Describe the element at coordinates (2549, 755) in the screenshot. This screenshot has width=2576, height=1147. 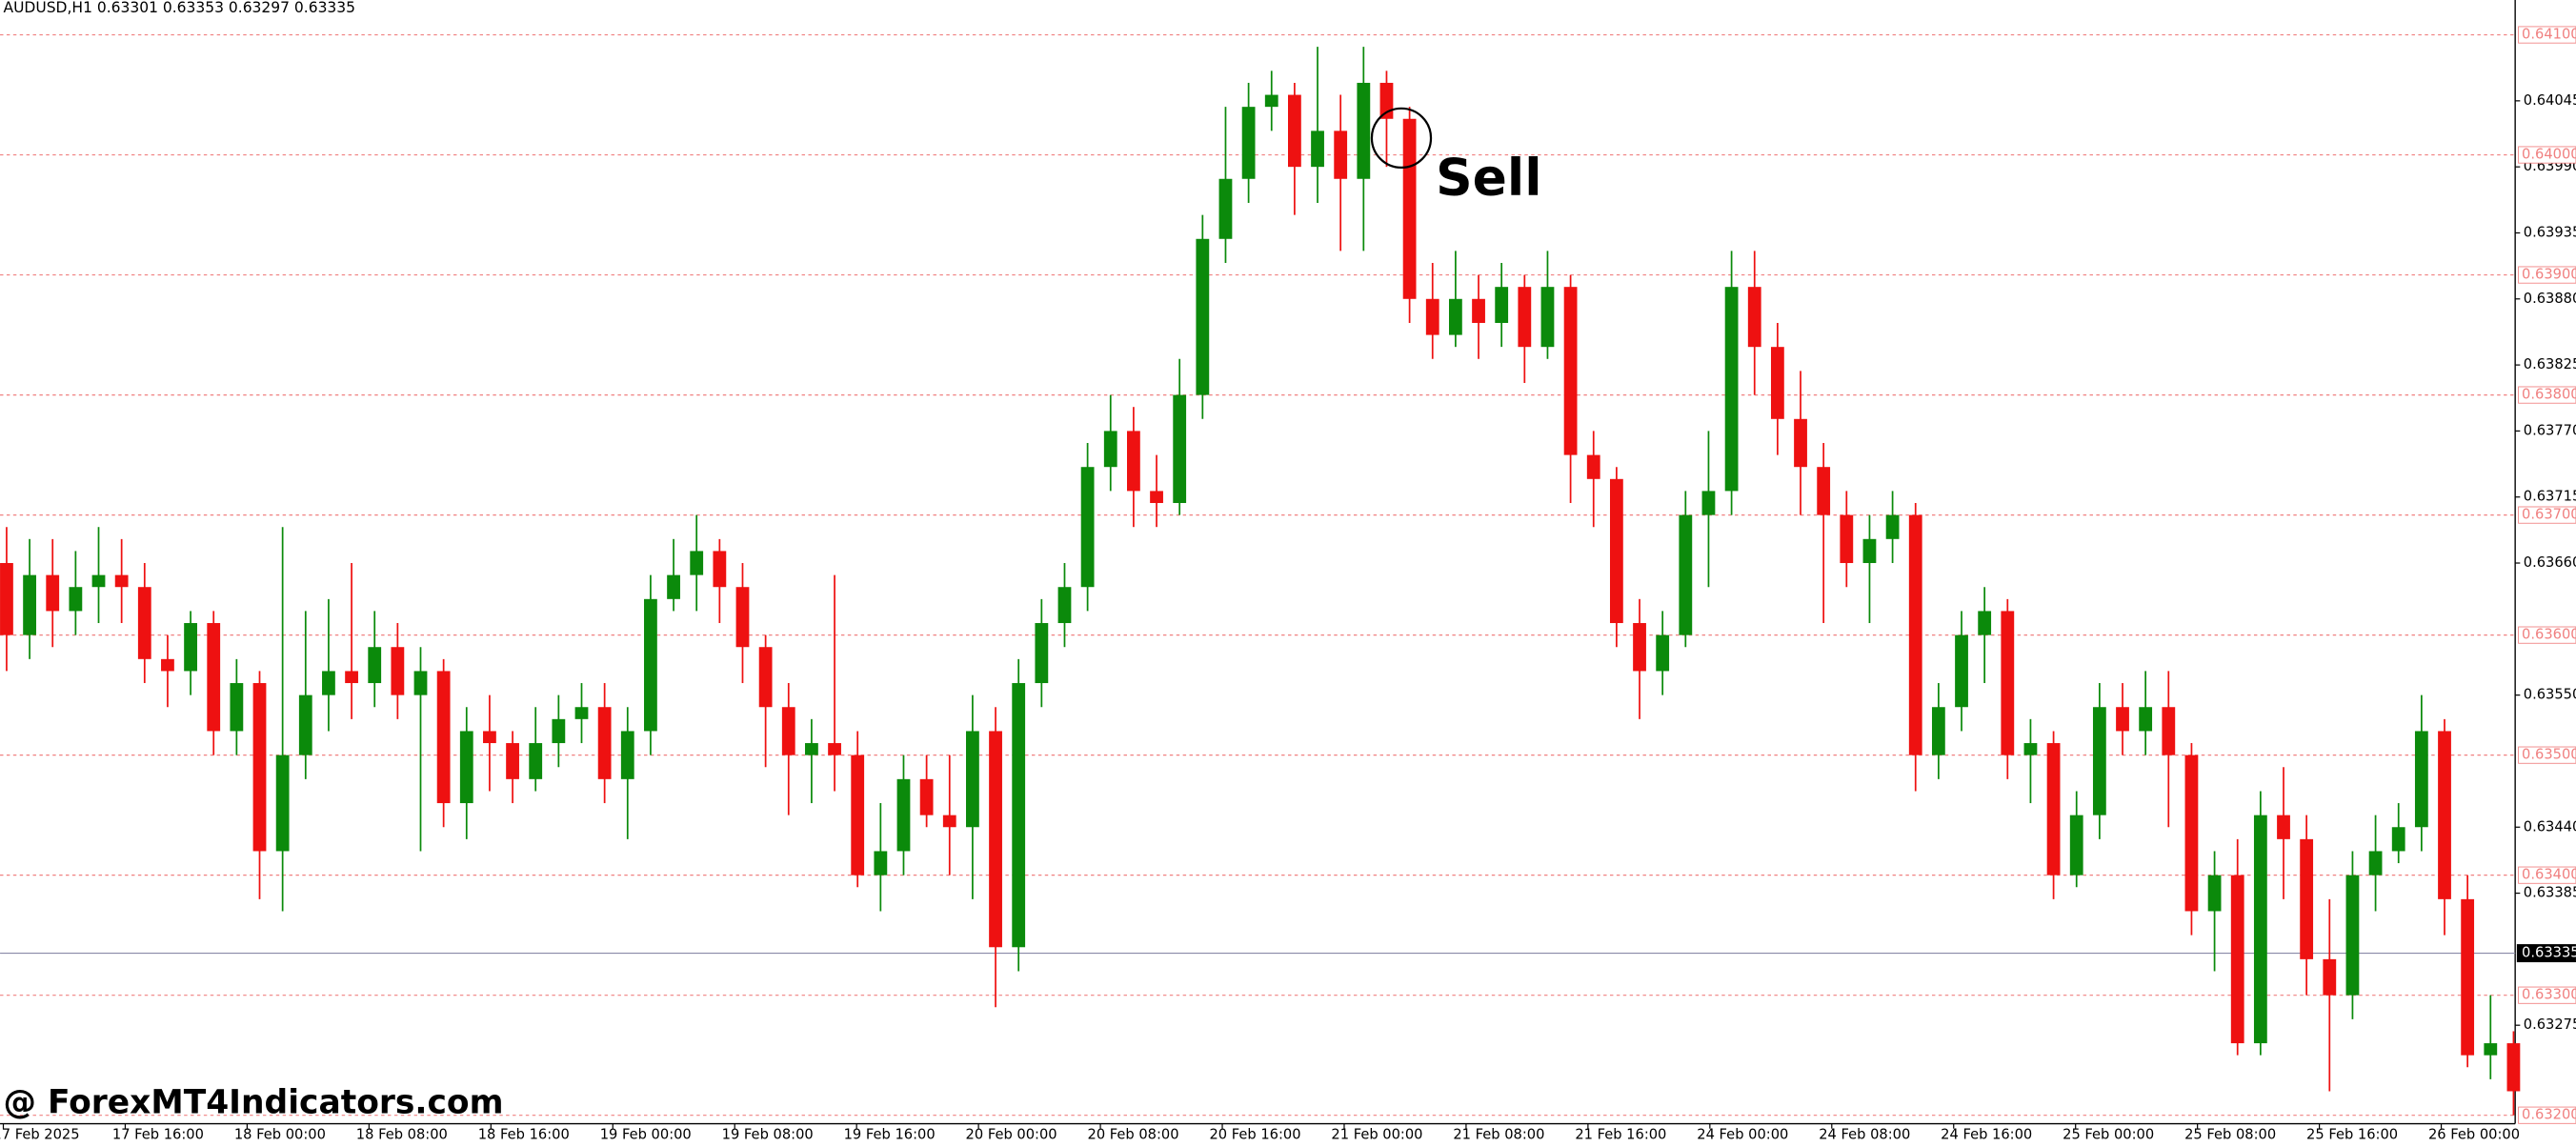
I see `level-label: 0.63500` at that location.